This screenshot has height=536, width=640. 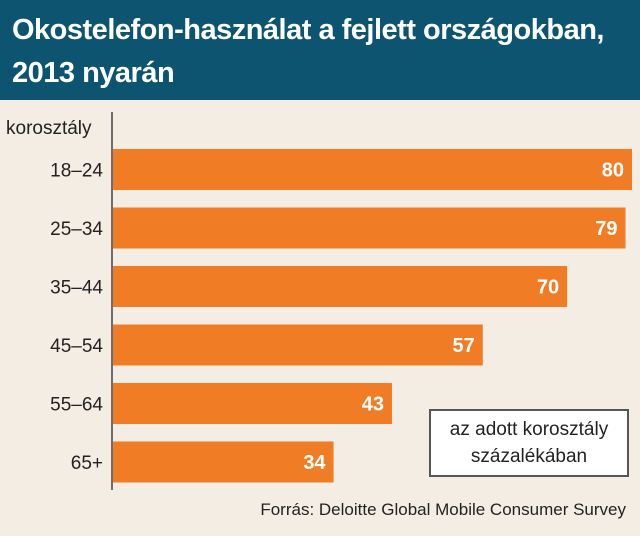 What do you see at coordinates (373, 405) in the screenshot?
I see `bar-value-label-4: 43` at bounding box center [373, 405].